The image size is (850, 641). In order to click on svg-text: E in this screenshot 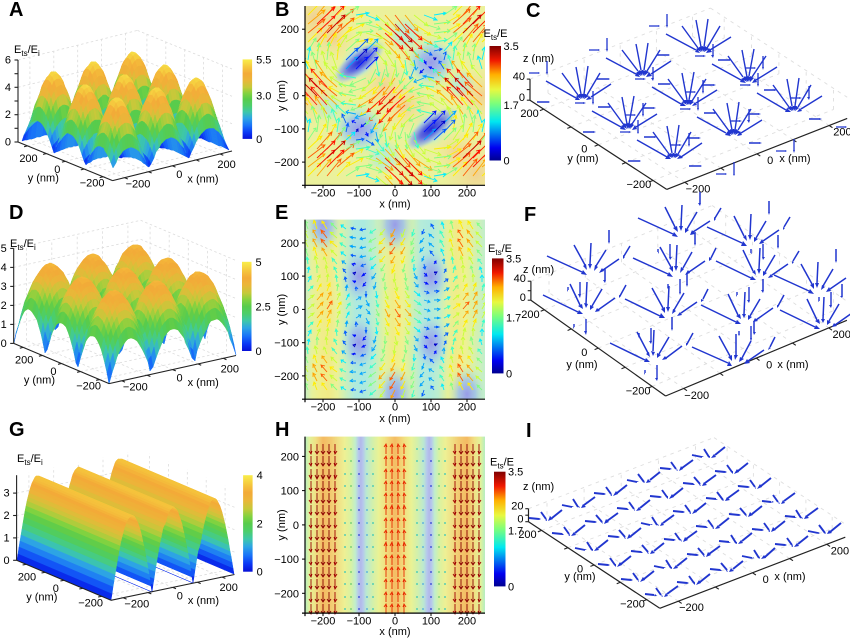, I will do `click(281, 213)`.